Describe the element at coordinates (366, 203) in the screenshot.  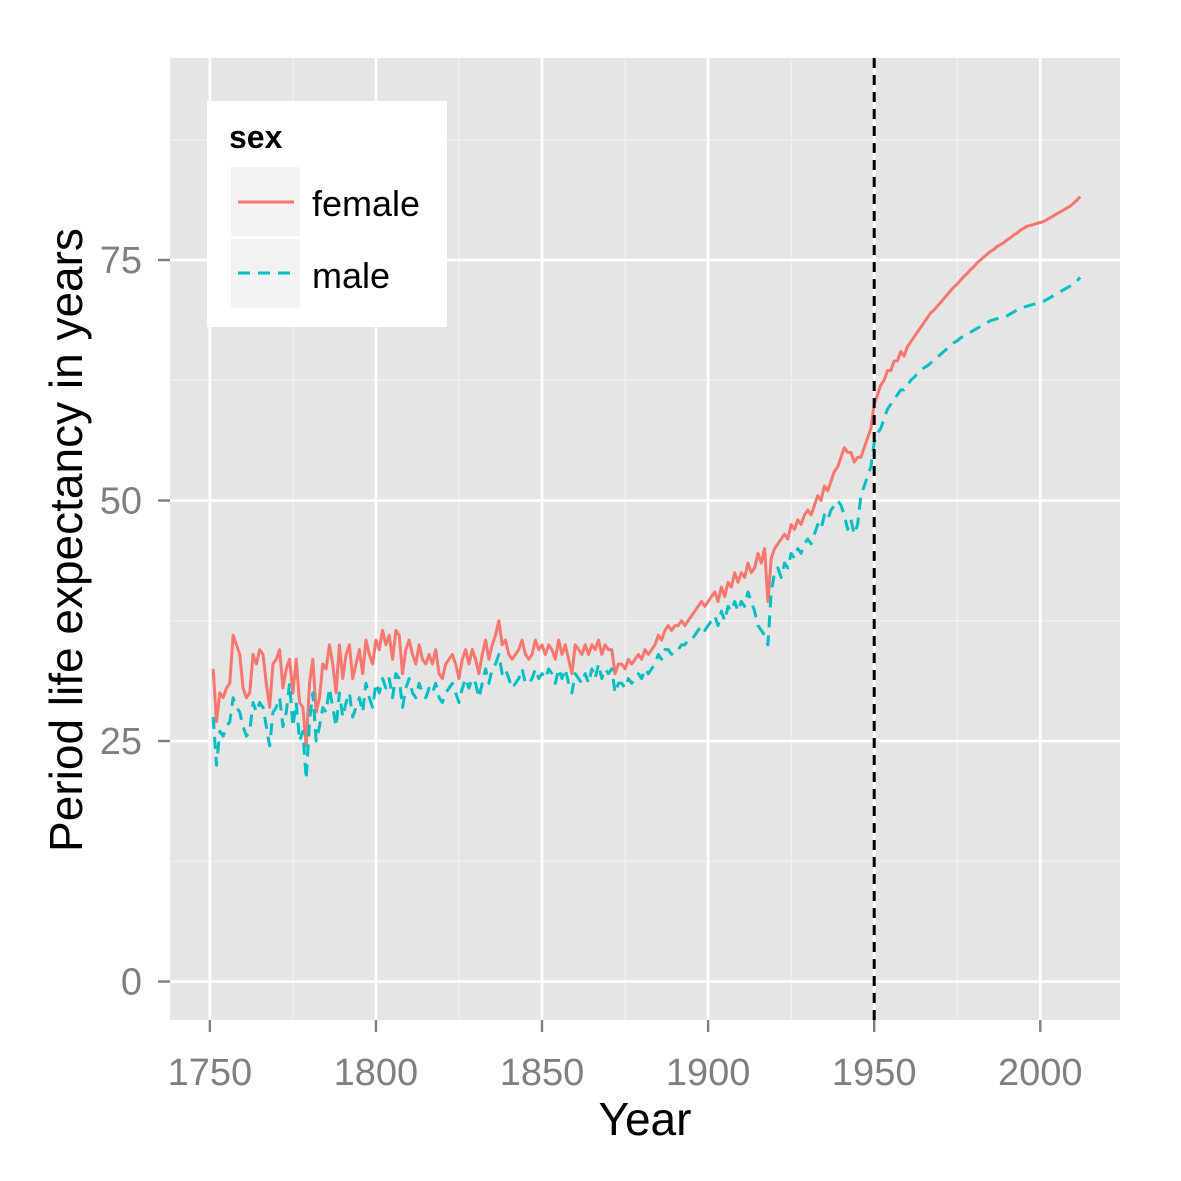
I see `legend-label-female: female` at that location.